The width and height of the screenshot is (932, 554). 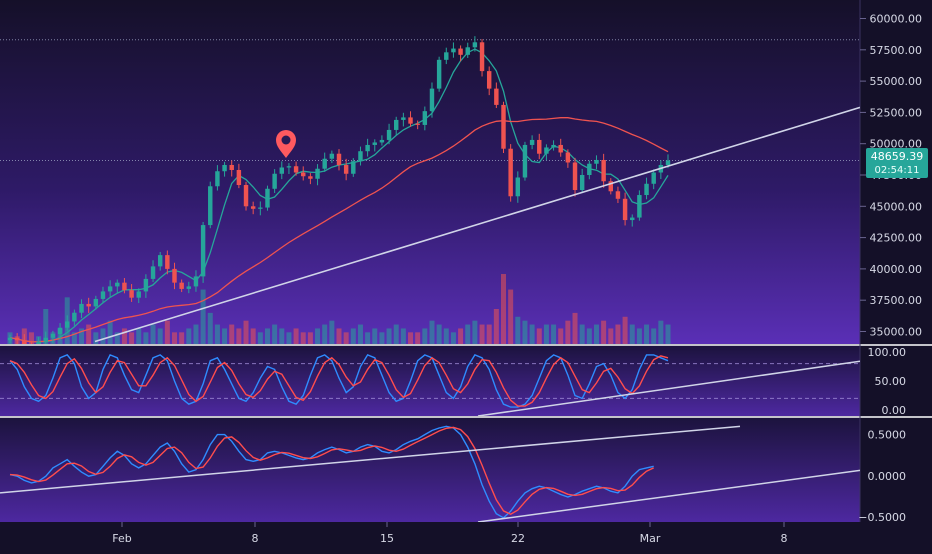 I want to click on osc-lower-trendline, so click(x=668, y=495).